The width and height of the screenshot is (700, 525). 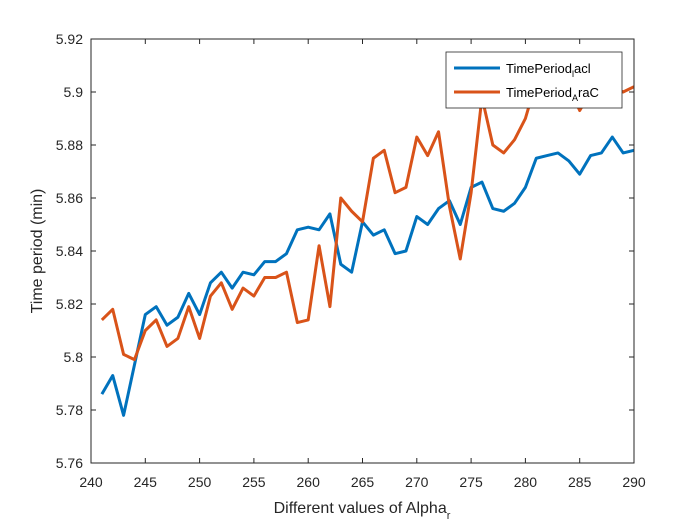 I want to click on x-tick-label: 275, so click(x=471, y=482).